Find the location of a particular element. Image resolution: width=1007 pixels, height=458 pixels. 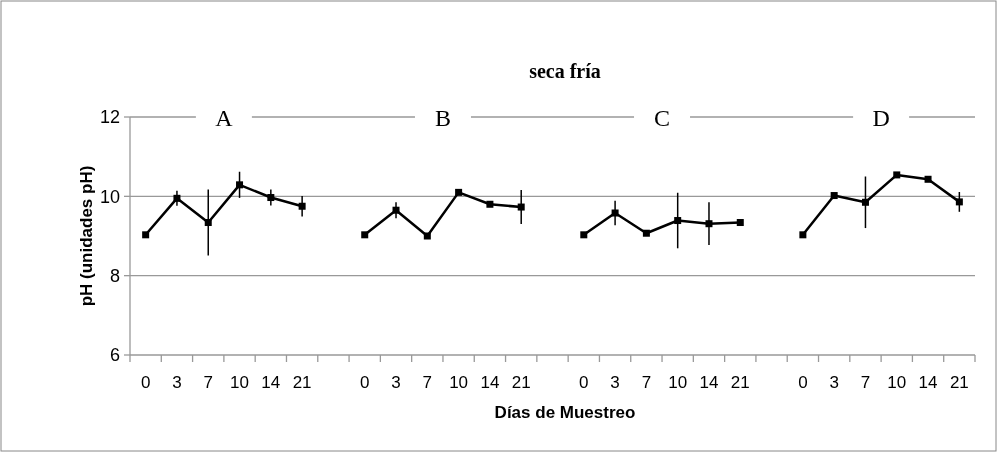

y-axis-title: pH (unidades pH) is located at coordinates (86, 236).